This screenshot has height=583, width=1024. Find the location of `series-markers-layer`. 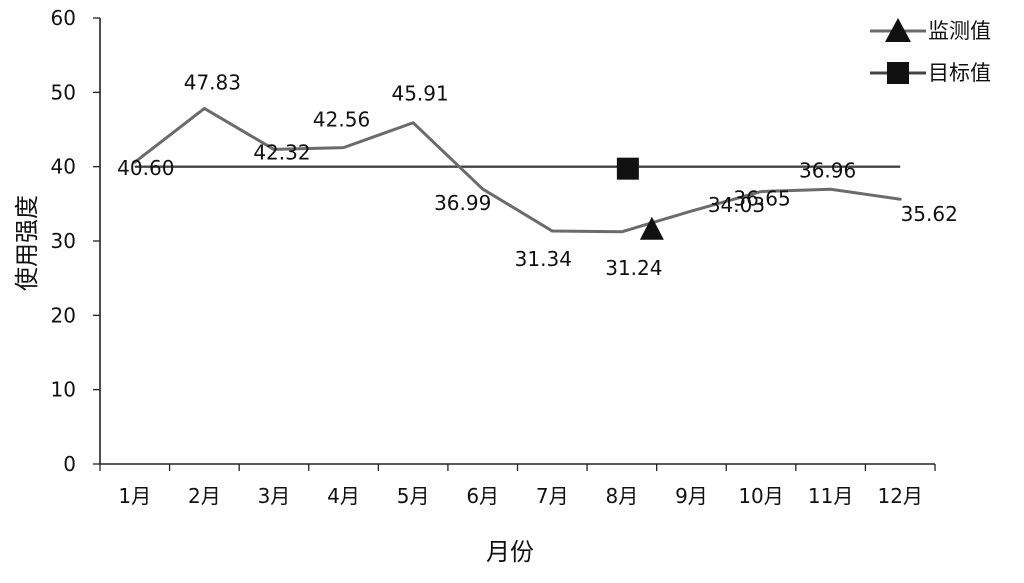

series-markers-layer is located at coordinates (640, 198).